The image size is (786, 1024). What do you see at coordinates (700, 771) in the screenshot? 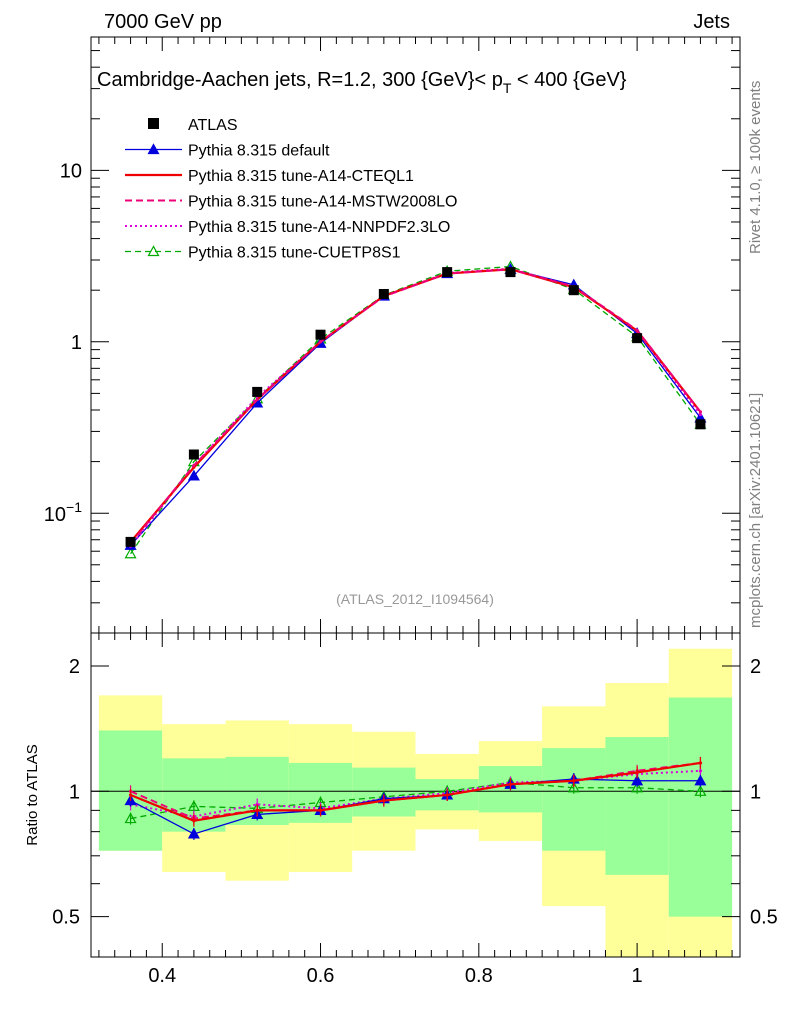
I see `ratio-marker-nnpdf` at bounding box center [700, 771].